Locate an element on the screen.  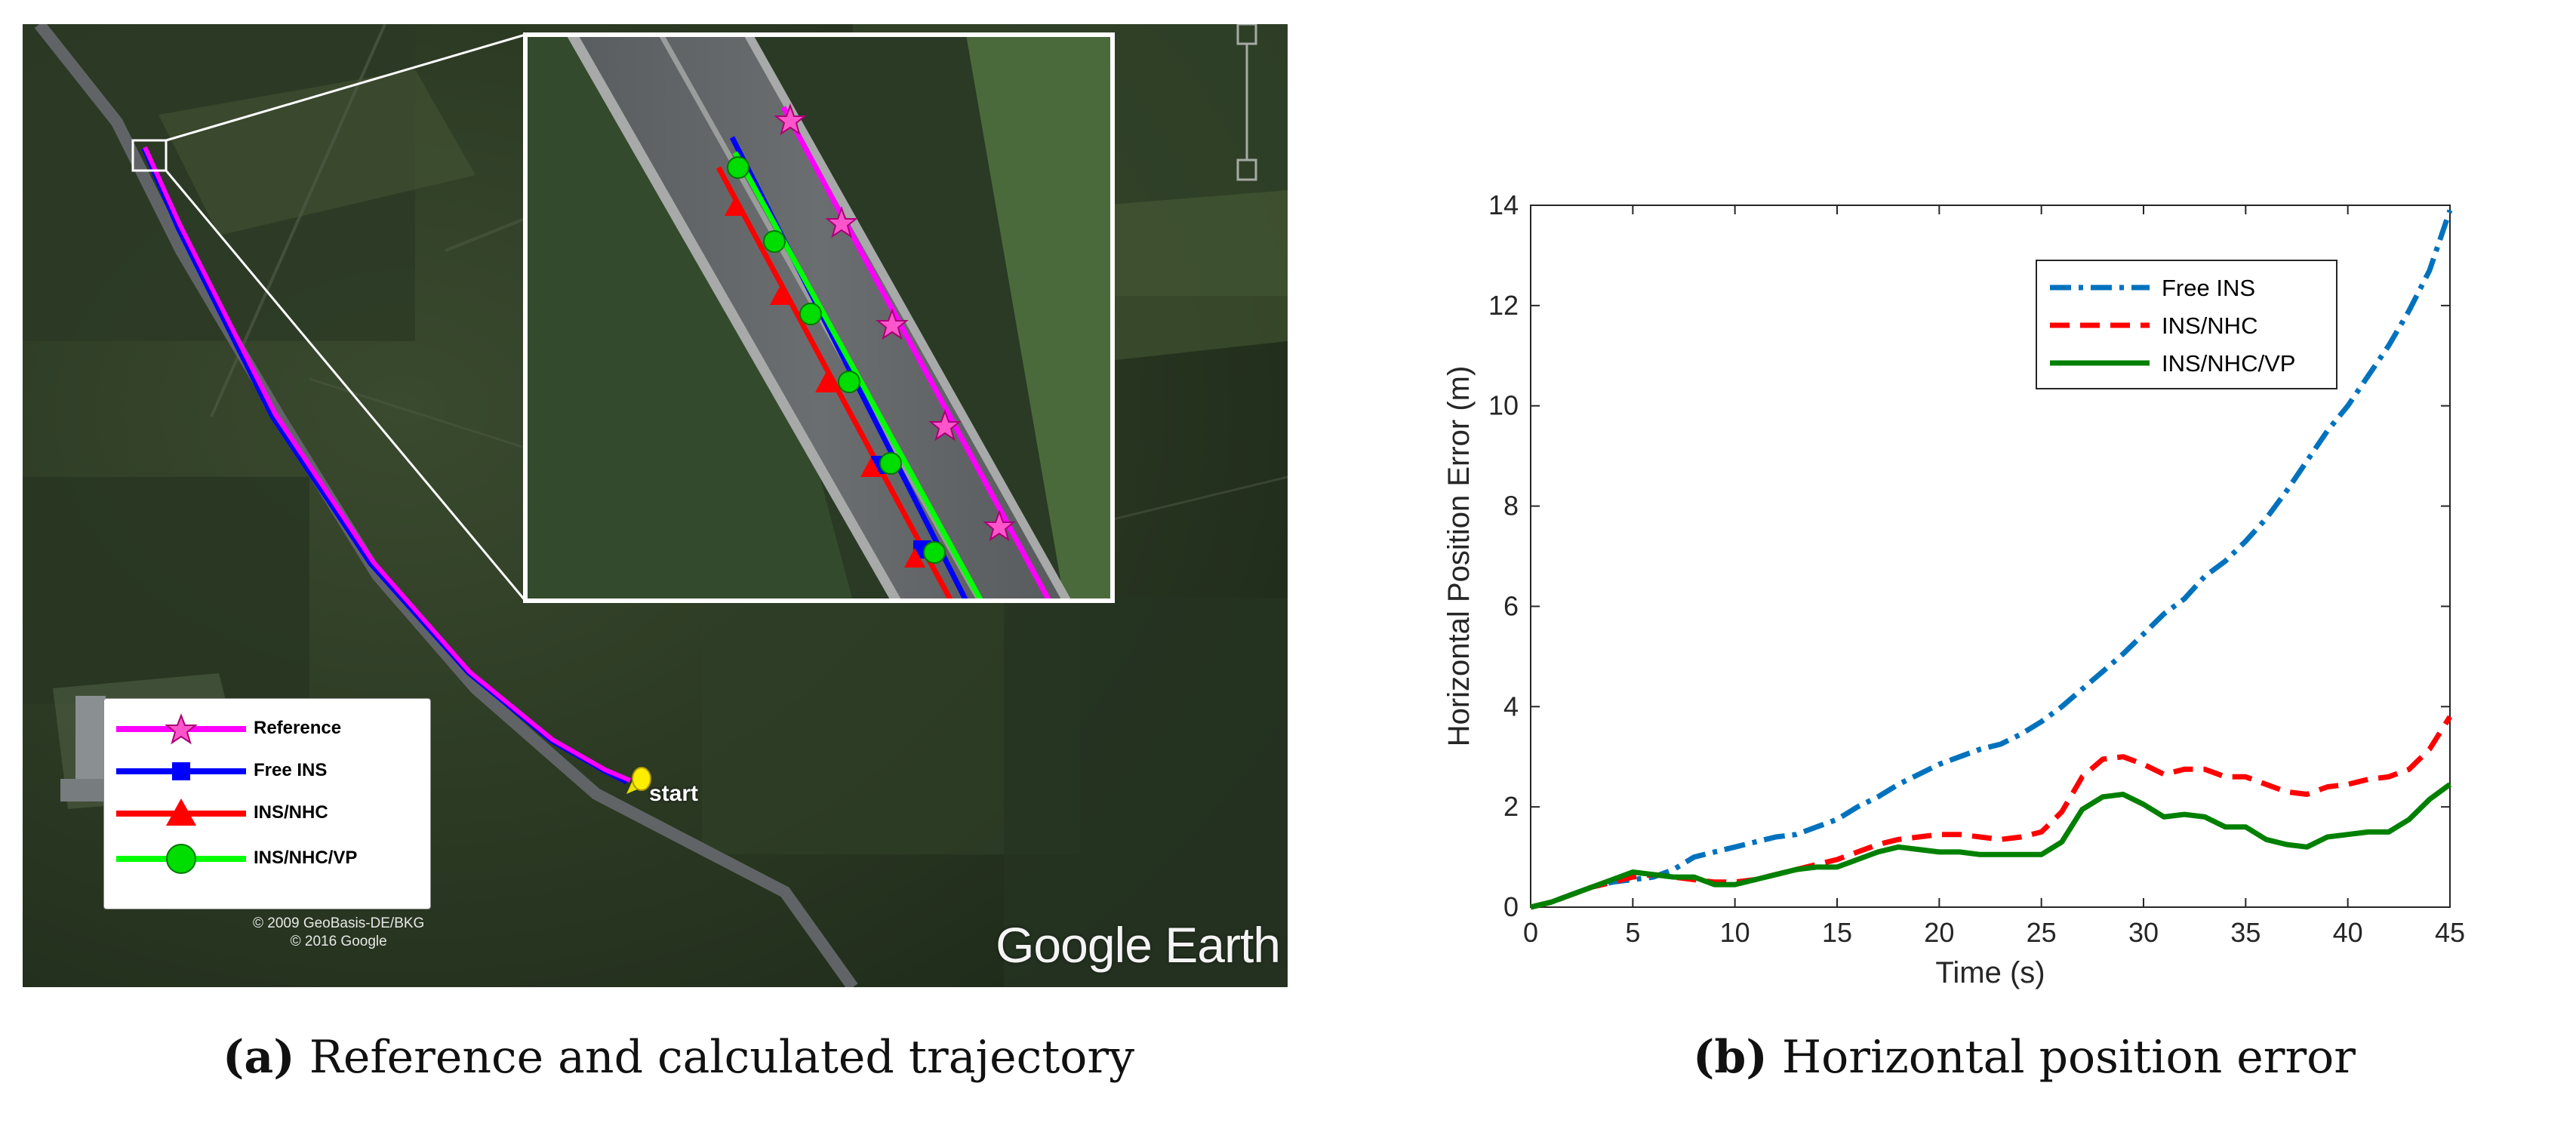
map-legend-item-ins-nhc: INS/NHC is located at coordinates (267, 814).